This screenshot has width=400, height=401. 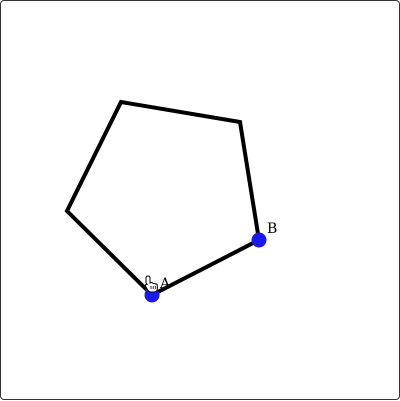 What do you see at coordinates (151, 284) in the screenshot?
I see `hand-pointer-icon` at bounding box center [151, 284].